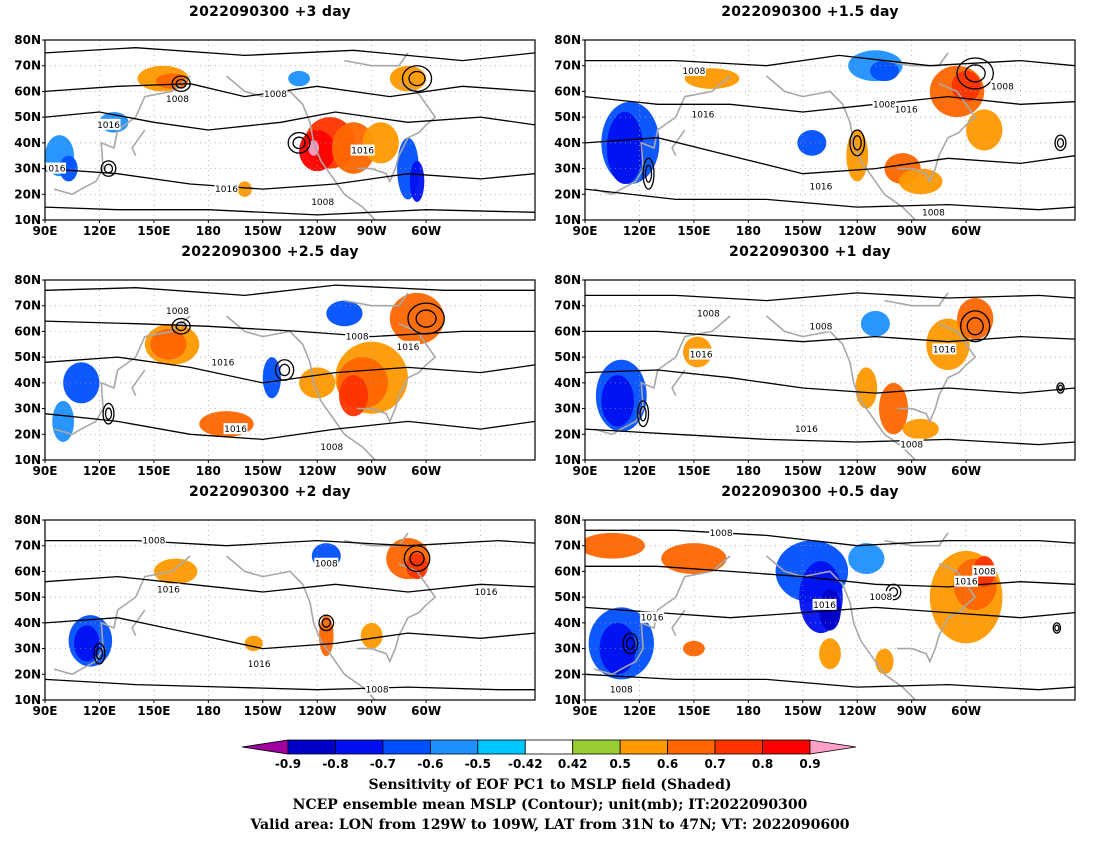  I want to click on lon-label: 90W, so click(372, 471).